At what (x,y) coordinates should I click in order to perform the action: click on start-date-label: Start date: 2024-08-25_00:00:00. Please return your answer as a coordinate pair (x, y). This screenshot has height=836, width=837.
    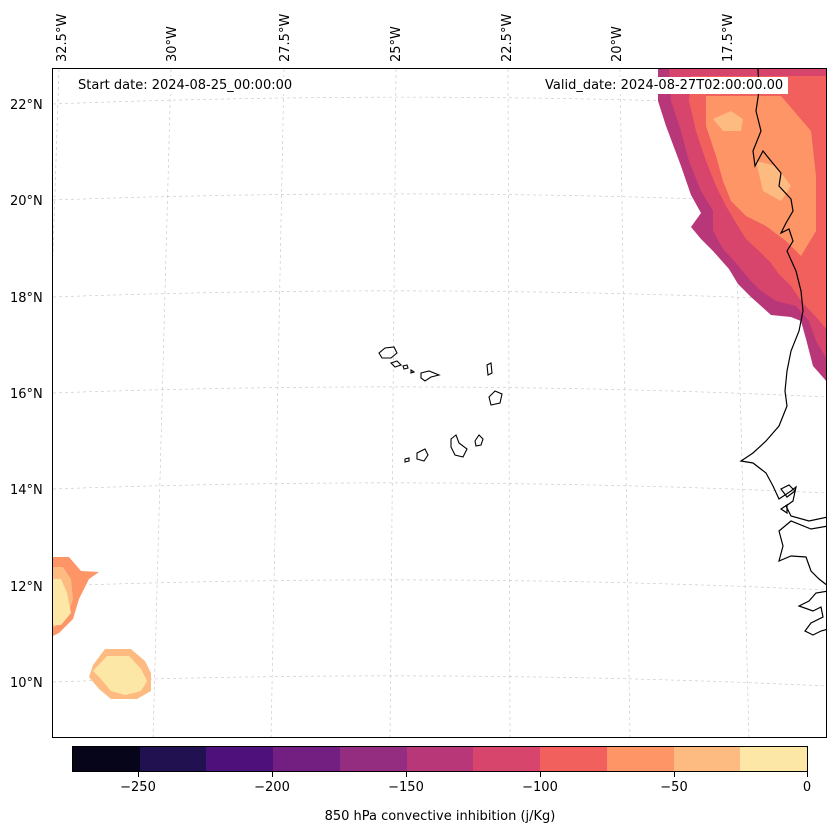
    Looking at the image, I should click on (185, 85).